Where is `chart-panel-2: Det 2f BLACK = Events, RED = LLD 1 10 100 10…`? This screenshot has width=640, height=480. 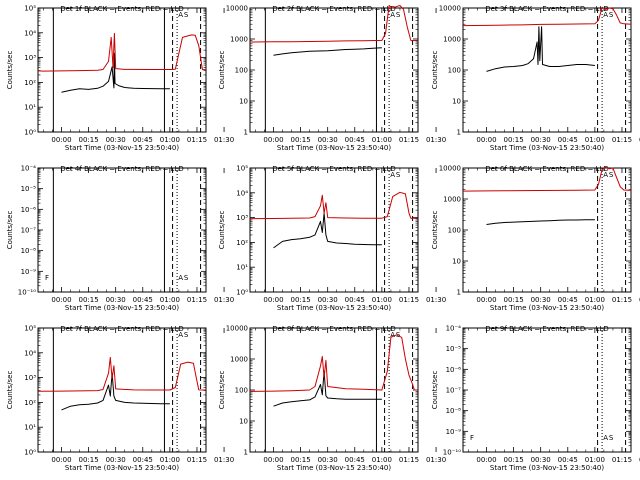 chart-panel-2: Det 2f BLACK = Events, RED = LLD 1 10 100 10… is located at coordinates (332, 79).